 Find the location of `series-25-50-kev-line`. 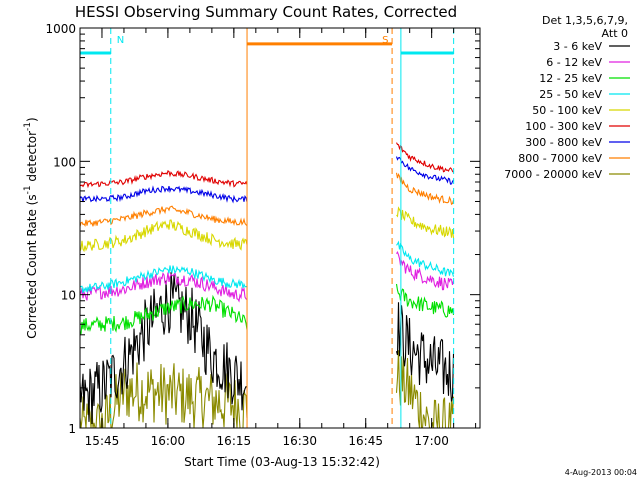

series-25-50-kev-line is located at coordinates (267, 267).